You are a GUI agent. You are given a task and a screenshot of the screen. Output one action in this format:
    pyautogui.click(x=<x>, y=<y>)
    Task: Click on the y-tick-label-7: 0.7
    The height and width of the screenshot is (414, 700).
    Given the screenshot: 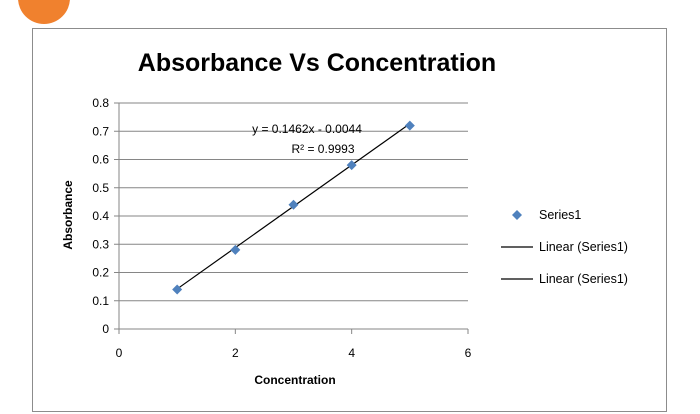 What is the action you would take?
    pyautogui.click(x=100, y=131)
    